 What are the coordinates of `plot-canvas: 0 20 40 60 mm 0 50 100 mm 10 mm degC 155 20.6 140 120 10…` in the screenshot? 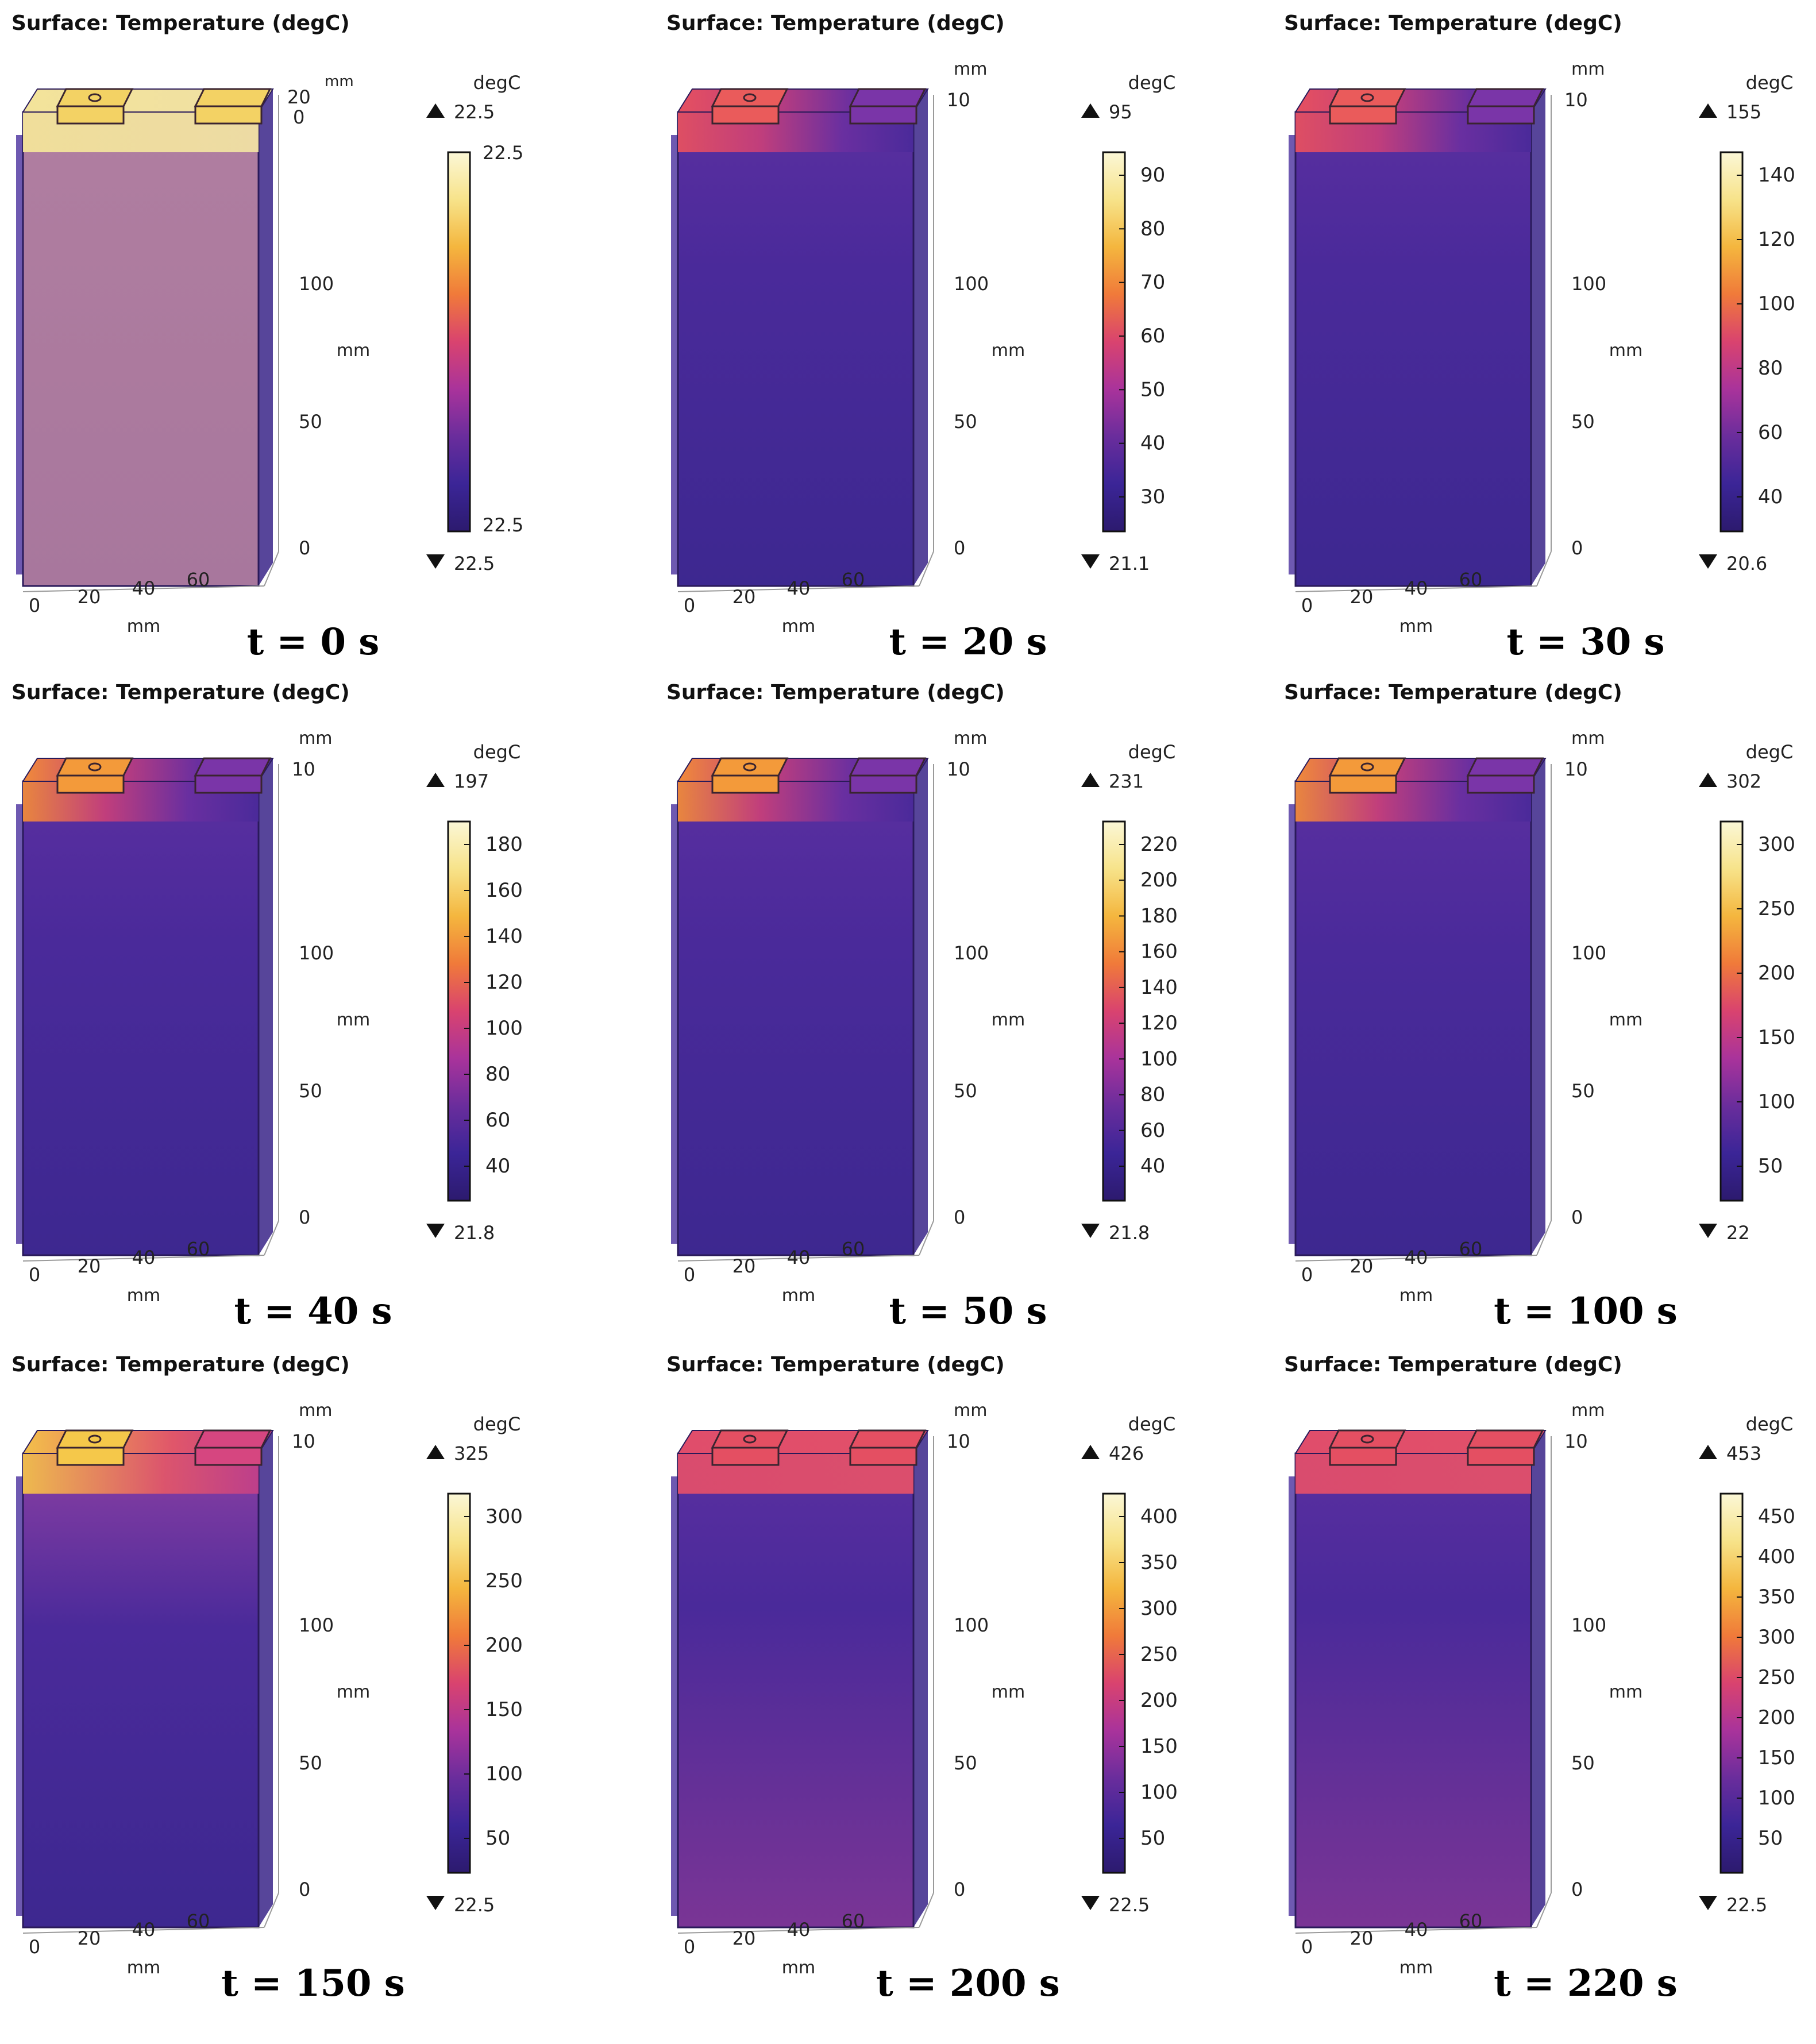 It's located at (1542, 348).